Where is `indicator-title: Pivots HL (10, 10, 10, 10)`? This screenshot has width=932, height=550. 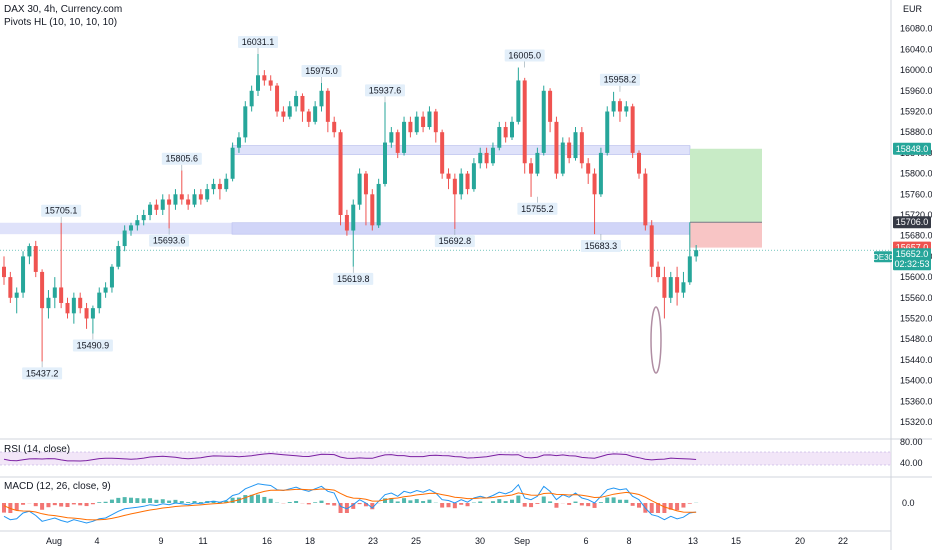 indicator-title: Pivots HL (10, 10, 10, 10) is located at coordinates (61, 22).